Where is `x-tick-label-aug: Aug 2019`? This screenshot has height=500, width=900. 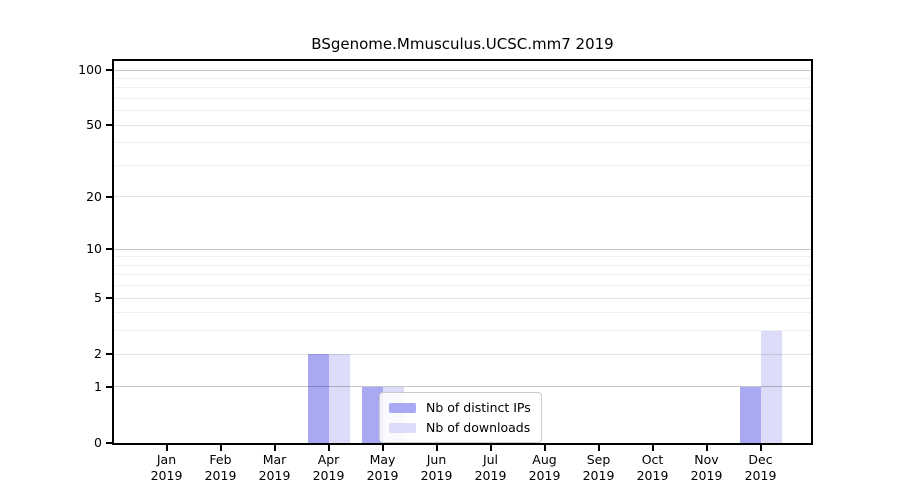
x-tick-label-aug: Aug 2019 is located at coordinates (544, 467).